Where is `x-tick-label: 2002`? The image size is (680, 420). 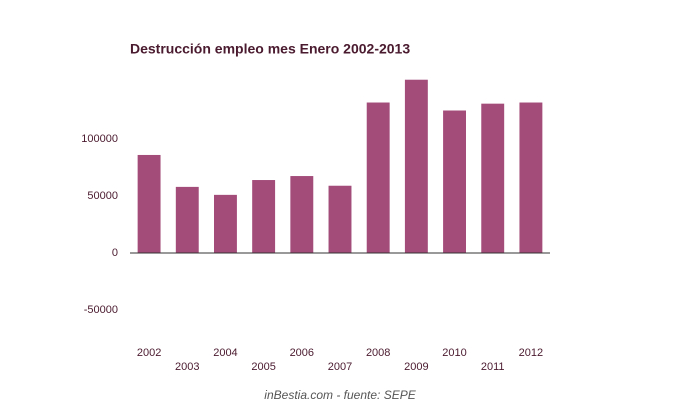 x-tick-label: 2002 is located at coordinates (149, 353).